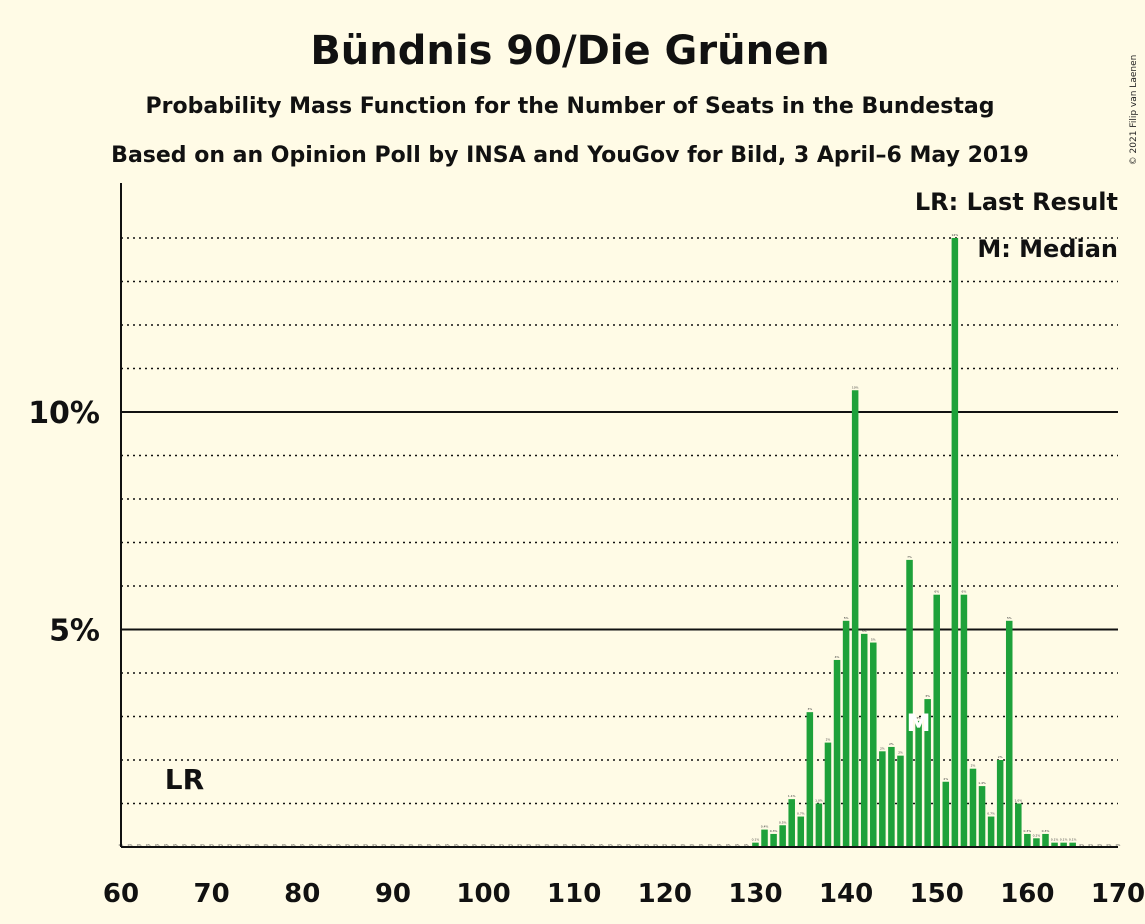  What do you see at coordinates (438, 845) in the screenshot?
I see `zero-label-seat-95: 0%` at bounding box center [438, 845].